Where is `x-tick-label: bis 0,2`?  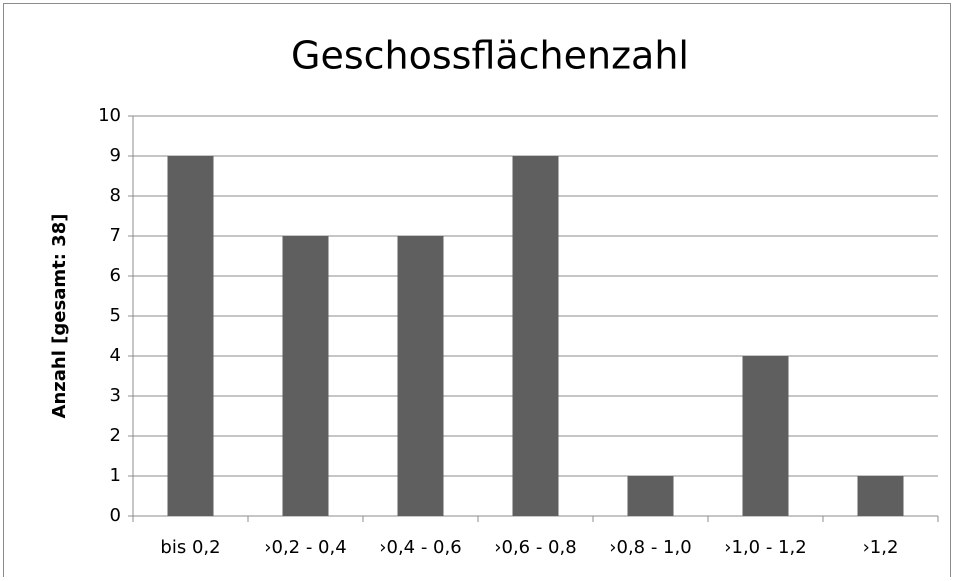
x-tick-label: bis 0,2 is located at coordinates (190, 547).